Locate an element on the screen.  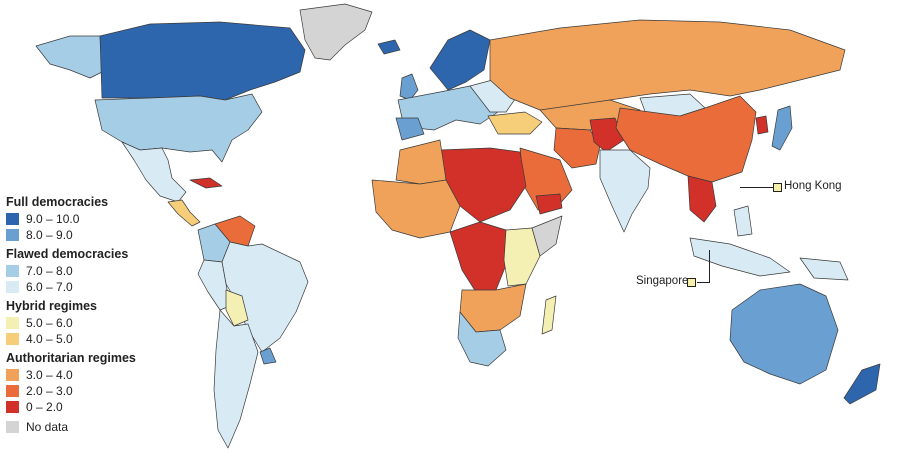
legend-label: 5.0 – 6.0 is located at coordinates (49, 323).